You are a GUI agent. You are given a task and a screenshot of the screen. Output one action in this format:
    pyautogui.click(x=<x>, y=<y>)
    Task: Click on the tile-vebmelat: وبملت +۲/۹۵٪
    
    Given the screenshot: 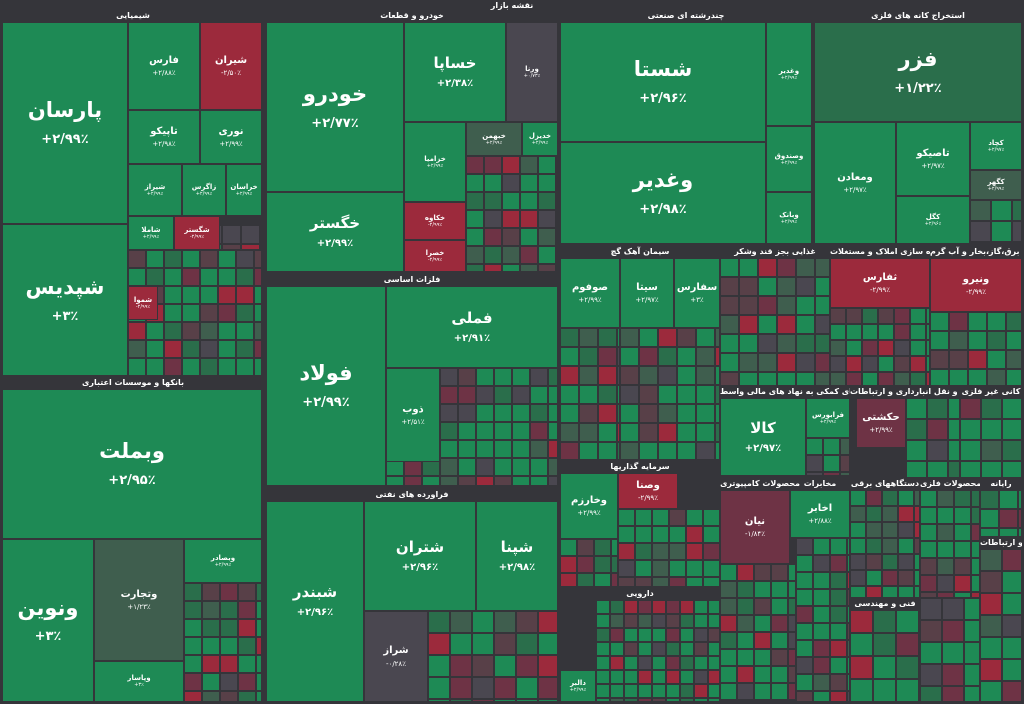 What is the action you would take?
    pyautogui.click(x=132, y=464)
    